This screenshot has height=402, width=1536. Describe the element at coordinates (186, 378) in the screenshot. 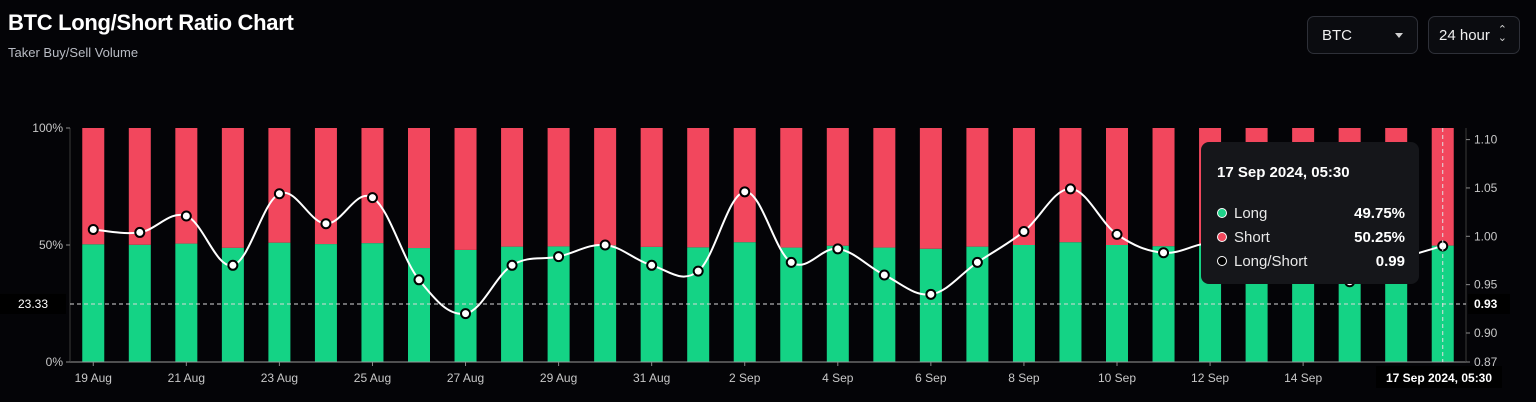

I see `x-tick-label: 21 Aug` at that location.